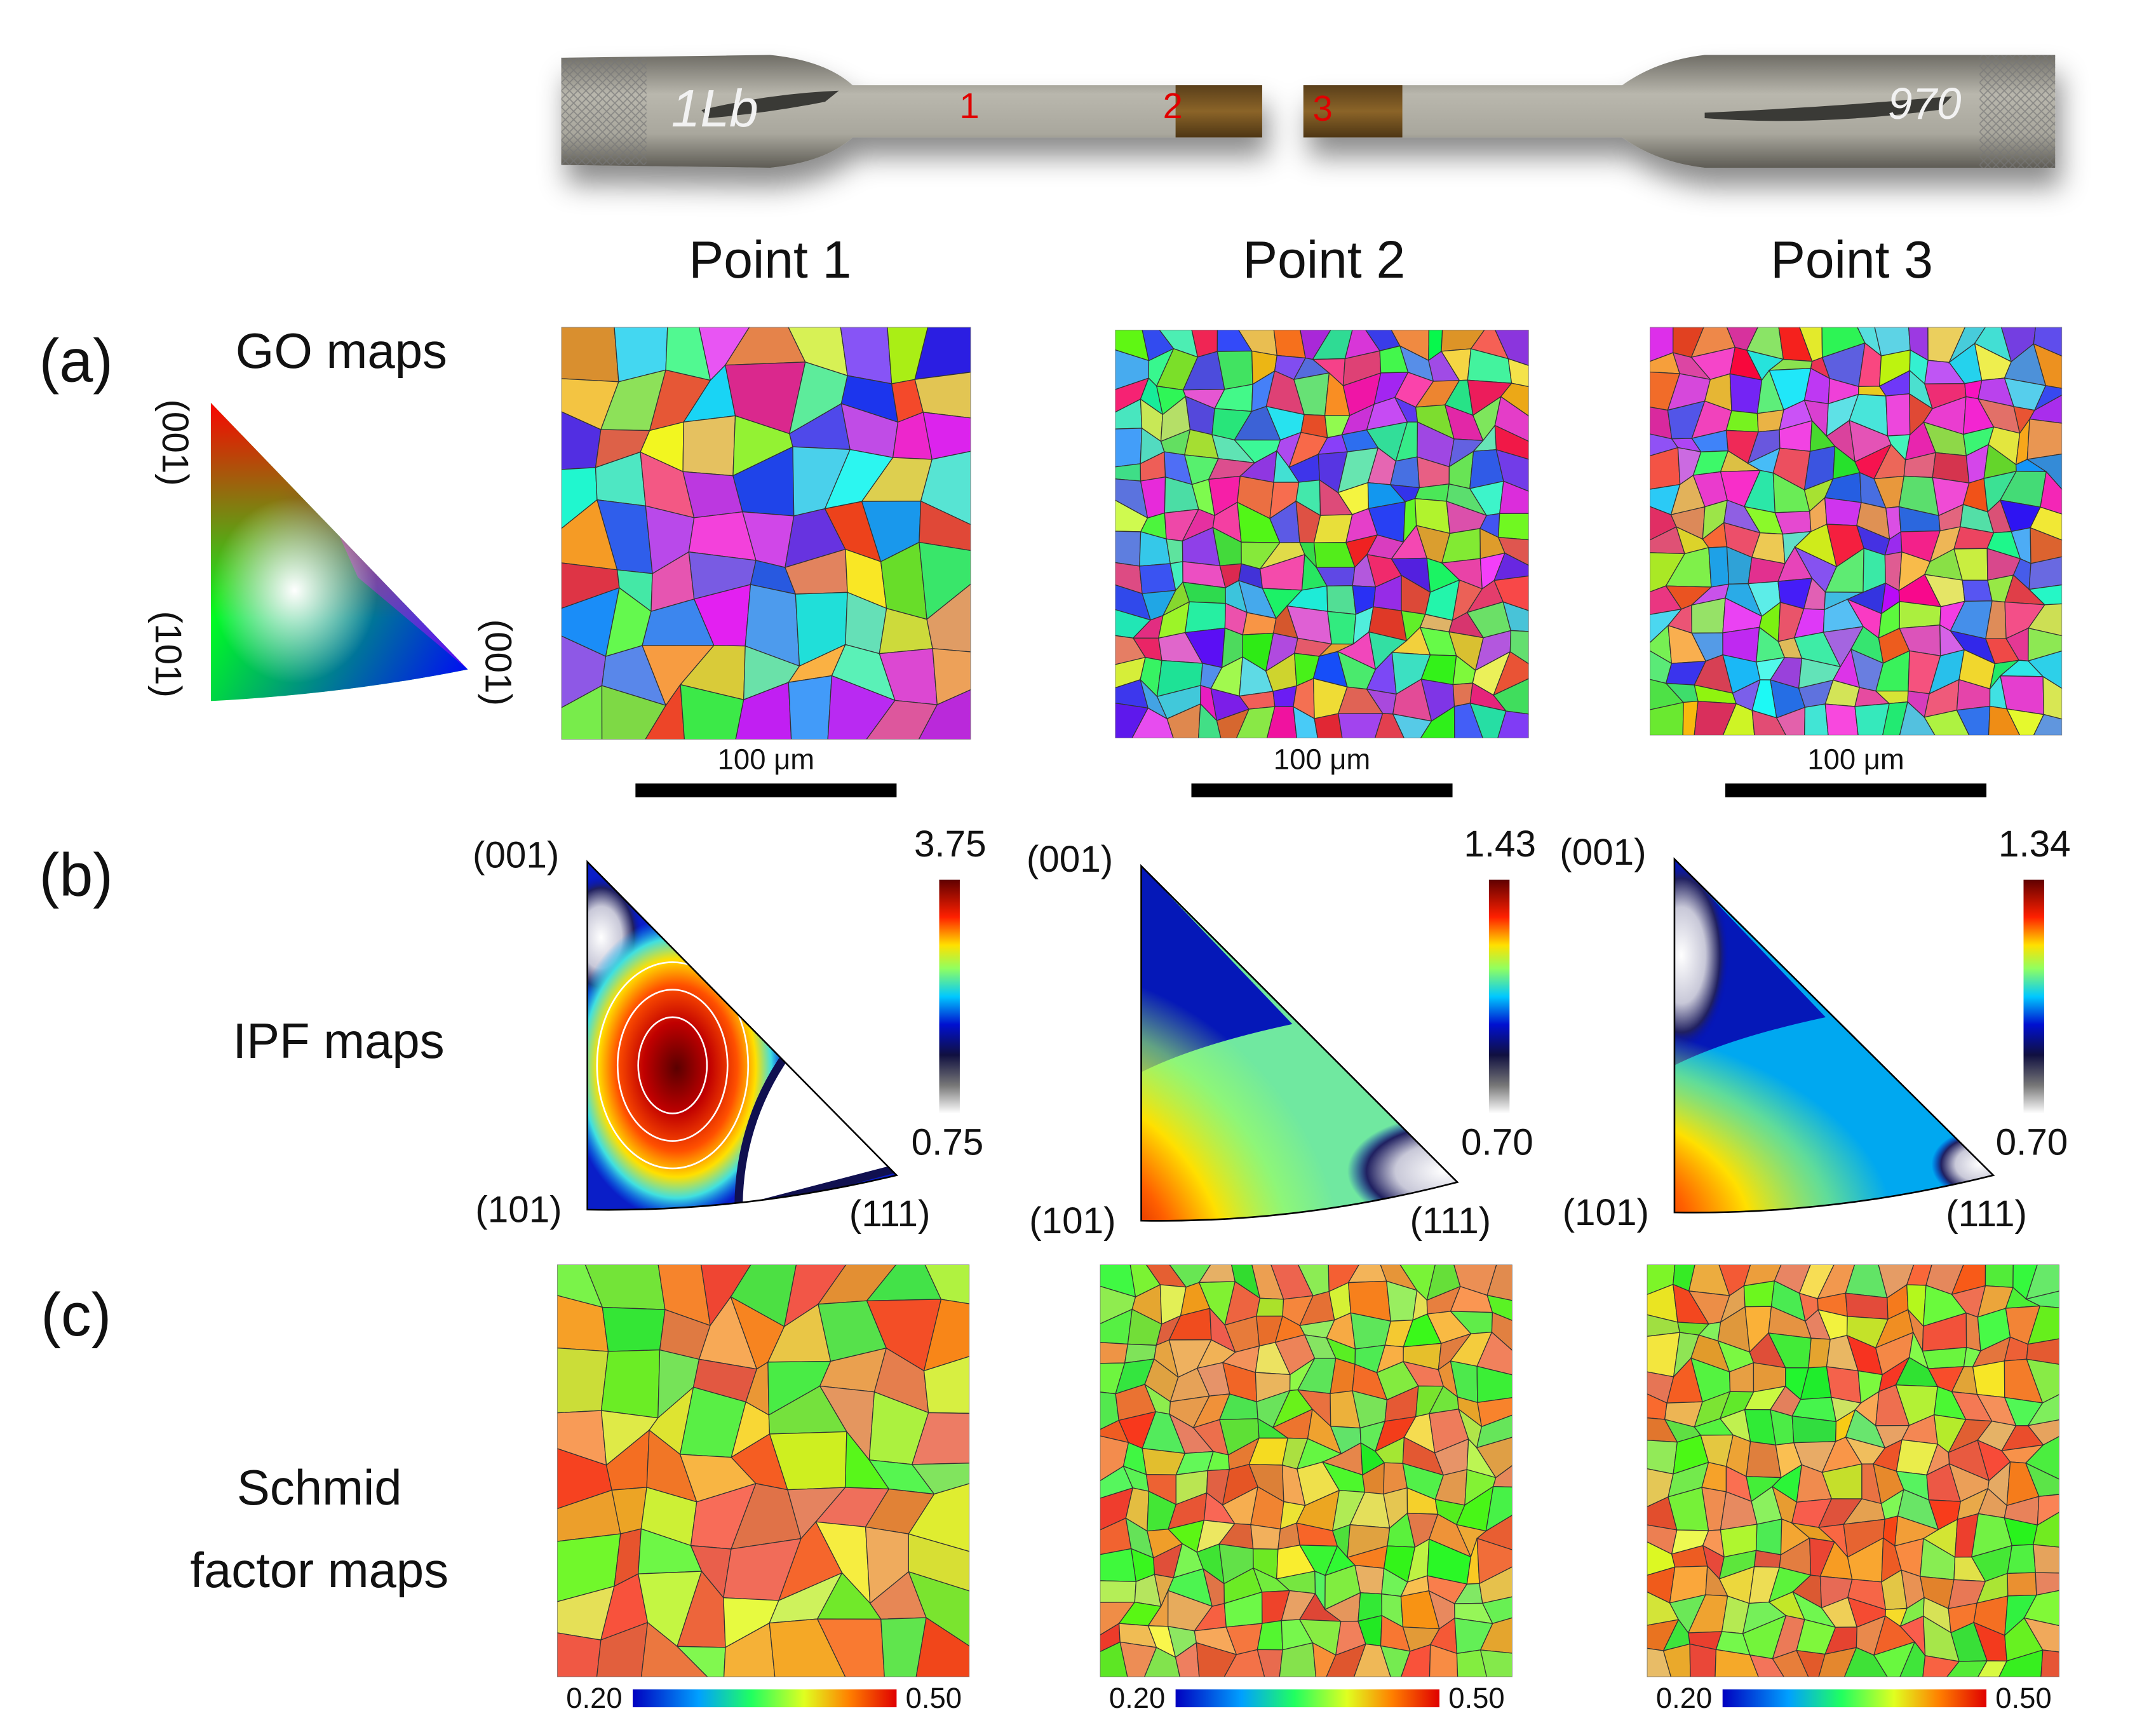 This screenshot has height=1732, width=2156. I want to click on ipf-key, so click(339, 551).